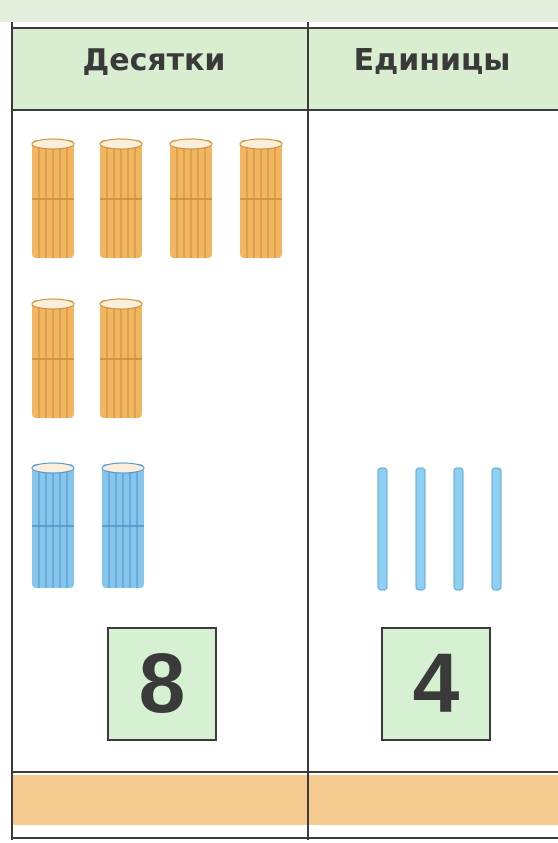  I want to click on header-row, so click(285, 69).